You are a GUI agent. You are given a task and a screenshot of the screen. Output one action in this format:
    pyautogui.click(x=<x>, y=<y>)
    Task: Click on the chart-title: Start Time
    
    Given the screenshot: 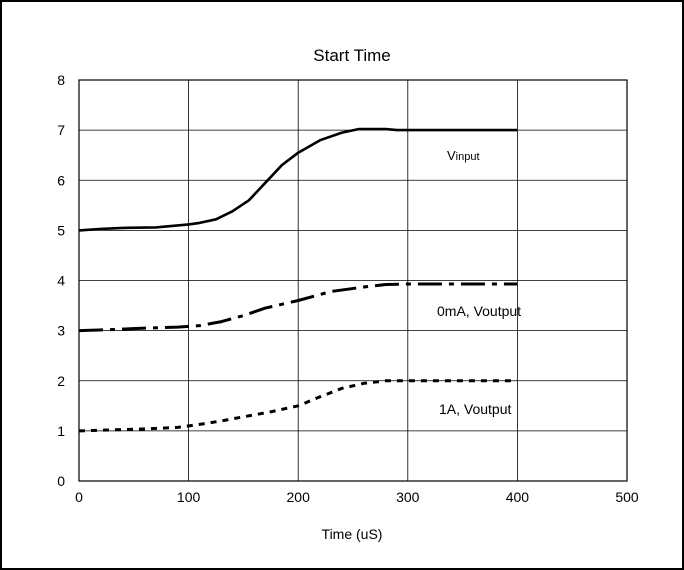 What is the action you would take?
    pyautogui.click(x=351, y=55)
    